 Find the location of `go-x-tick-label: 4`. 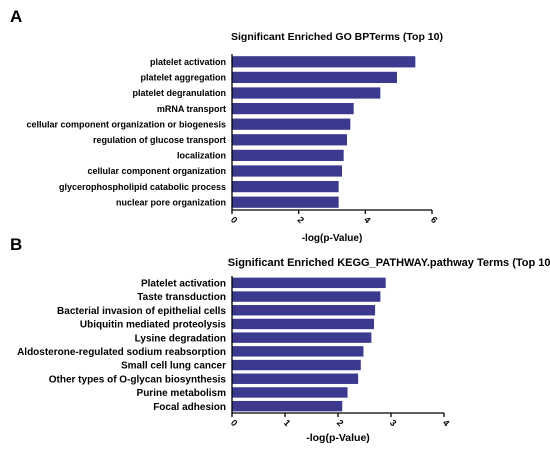

go-x-tick-label: 4 is located at coordinates (367, 220).